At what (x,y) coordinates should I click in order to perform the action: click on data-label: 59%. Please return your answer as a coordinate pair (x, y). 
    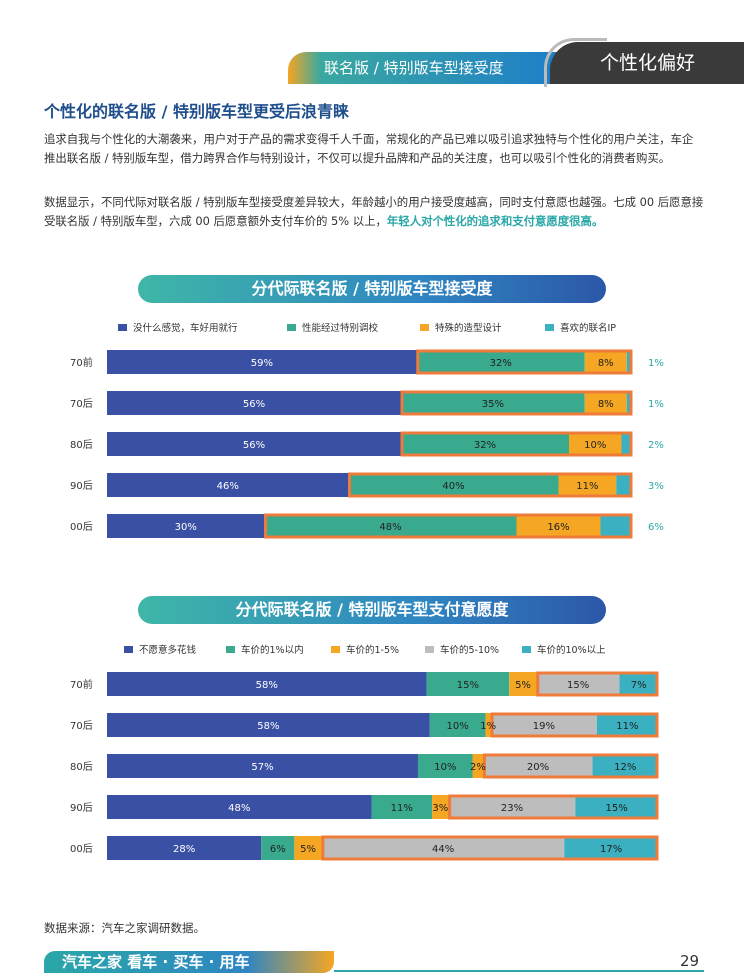
    Looking at the image, I should click on (262, 363).